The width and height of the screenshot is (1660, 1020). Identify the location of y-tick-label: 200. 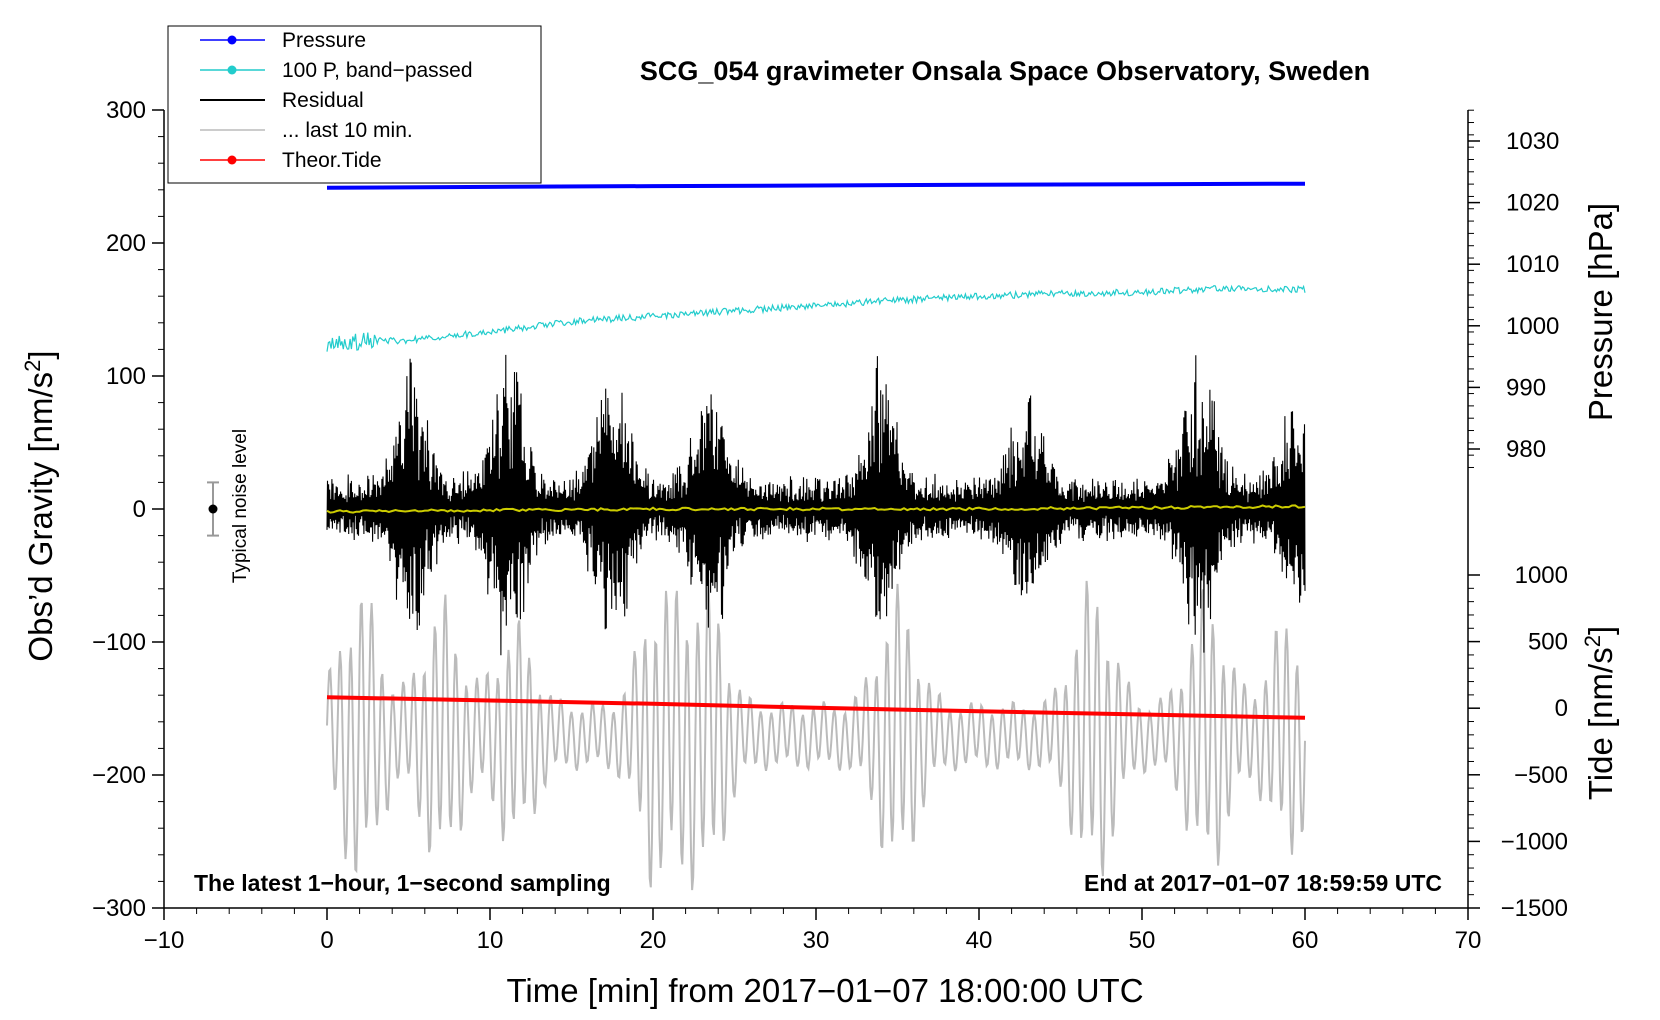
(126, 243).